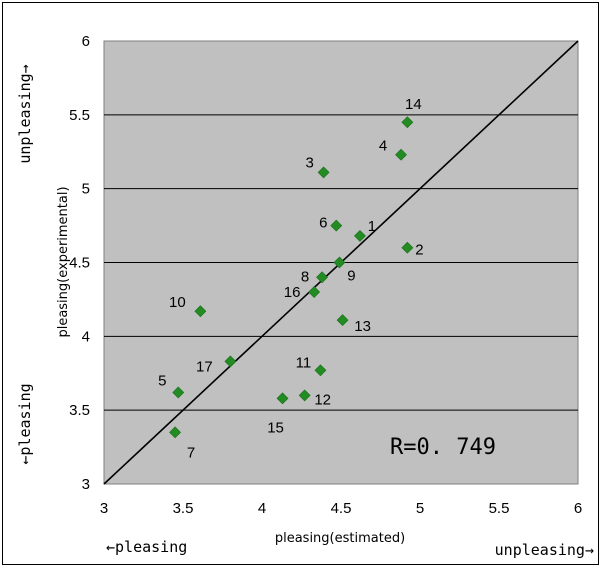 The height and width of the screenshot is (569, 603). I want to click on y-tick-label: 6, so click(86, 41).